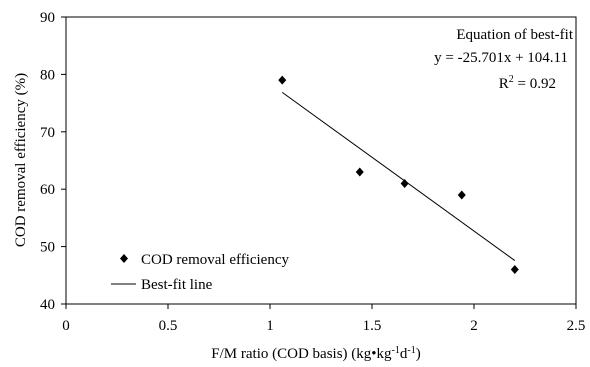 This screenshot has height=367, width=590. What do you see at coordinates (53, 161) in the screenshot?
I see `y-axis: 40 50 60 70 80 90` at bounding box center [53, 161].